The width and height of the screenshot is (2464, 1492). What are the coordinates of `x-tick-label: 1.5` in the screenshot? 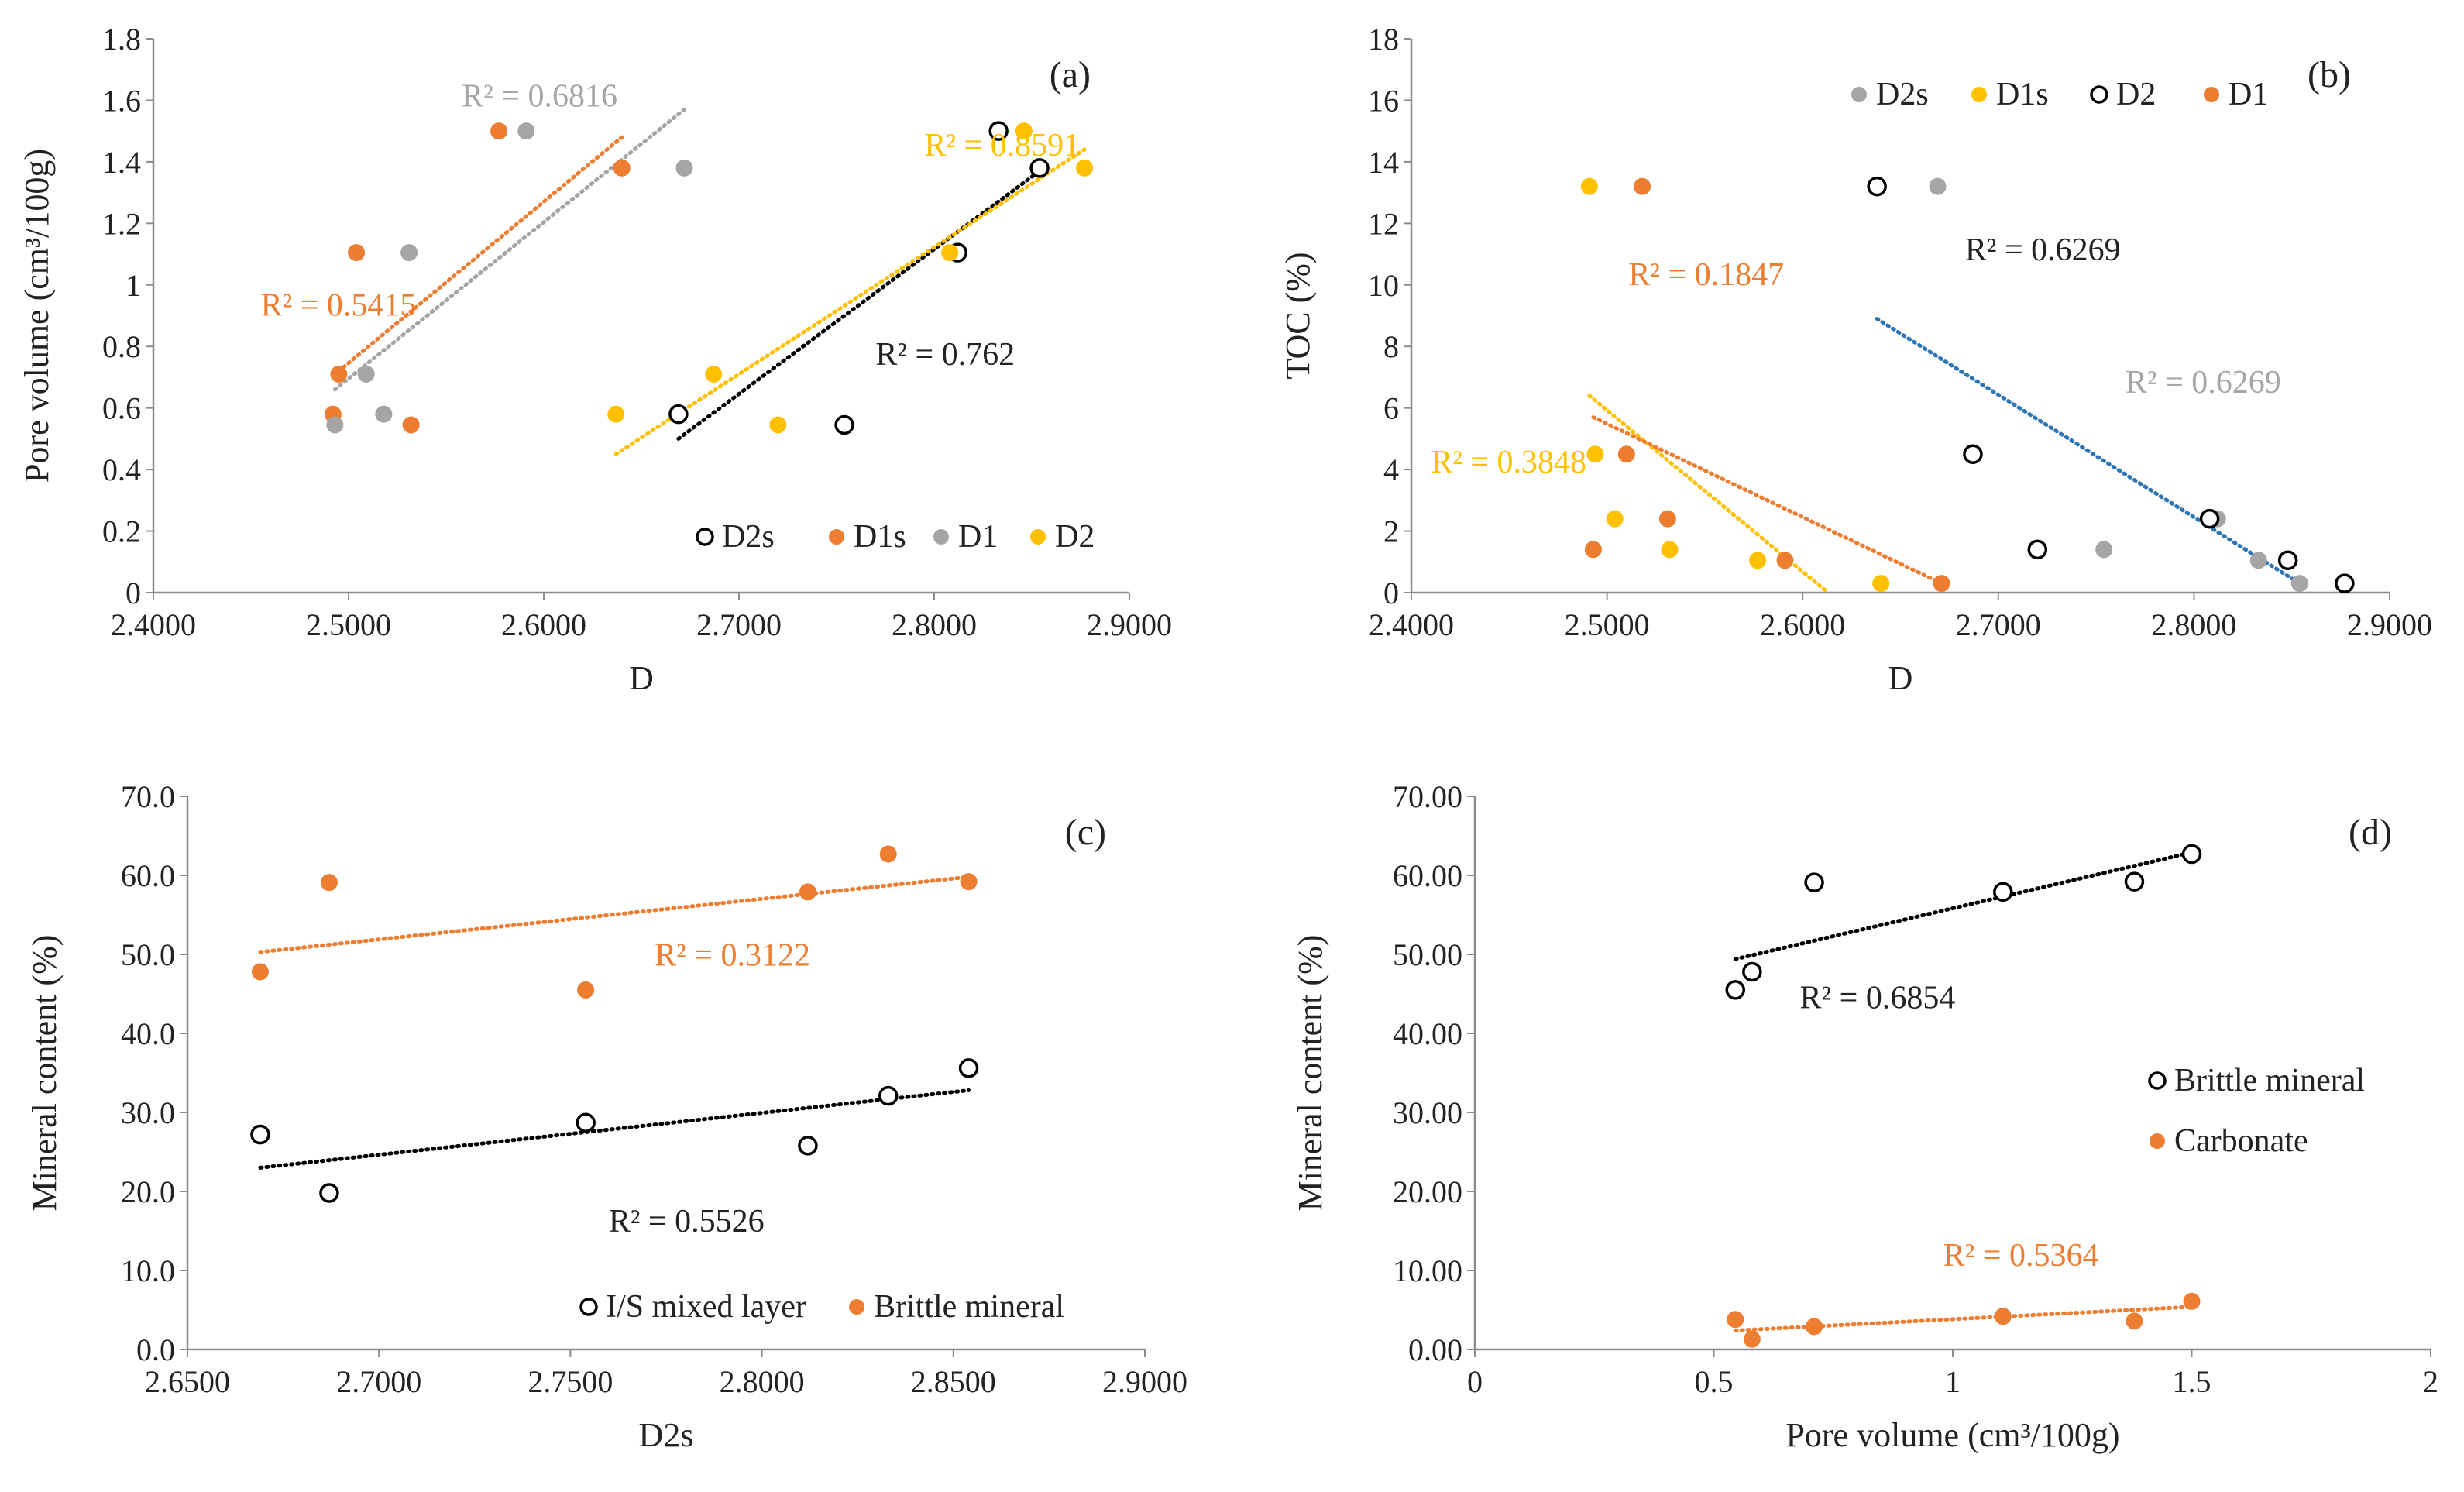 It's located at (2192, 1381).